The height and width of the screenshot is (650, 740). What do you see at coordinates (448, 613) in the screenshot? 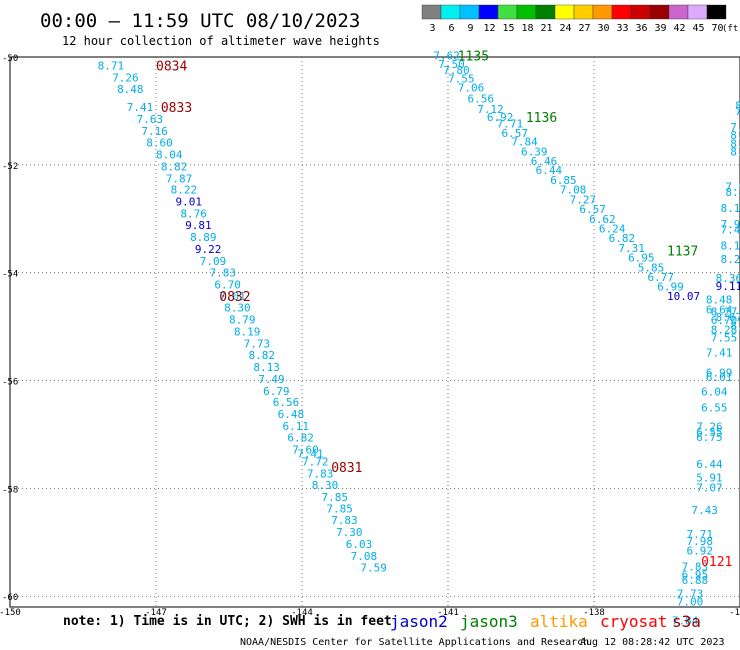
I see `x-tick-label: -141` at bounding box center [448, 613].